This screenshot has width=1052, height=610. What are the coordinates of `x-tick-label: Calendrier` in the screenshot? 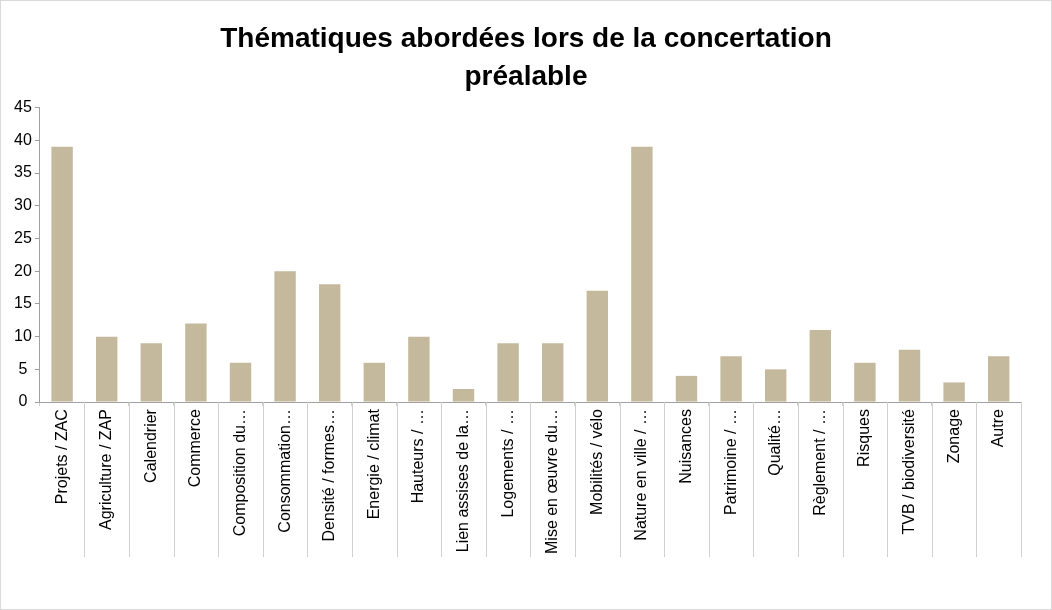 It's located at (150, 445).